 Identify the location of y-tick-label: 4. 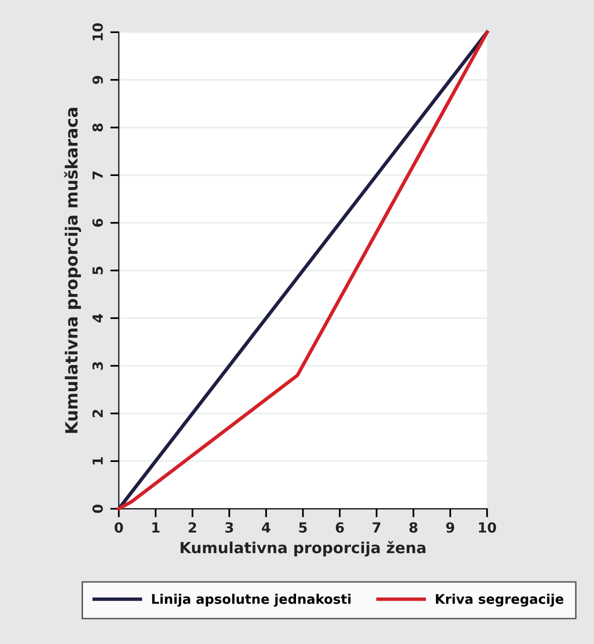
(97, 318).